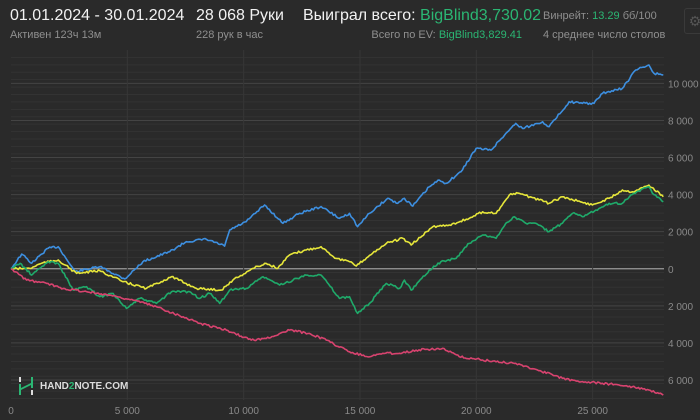 The width and height of the screenshot is (700, 420). I want to click on x-tick-label: 5 000, so click(127, 411).